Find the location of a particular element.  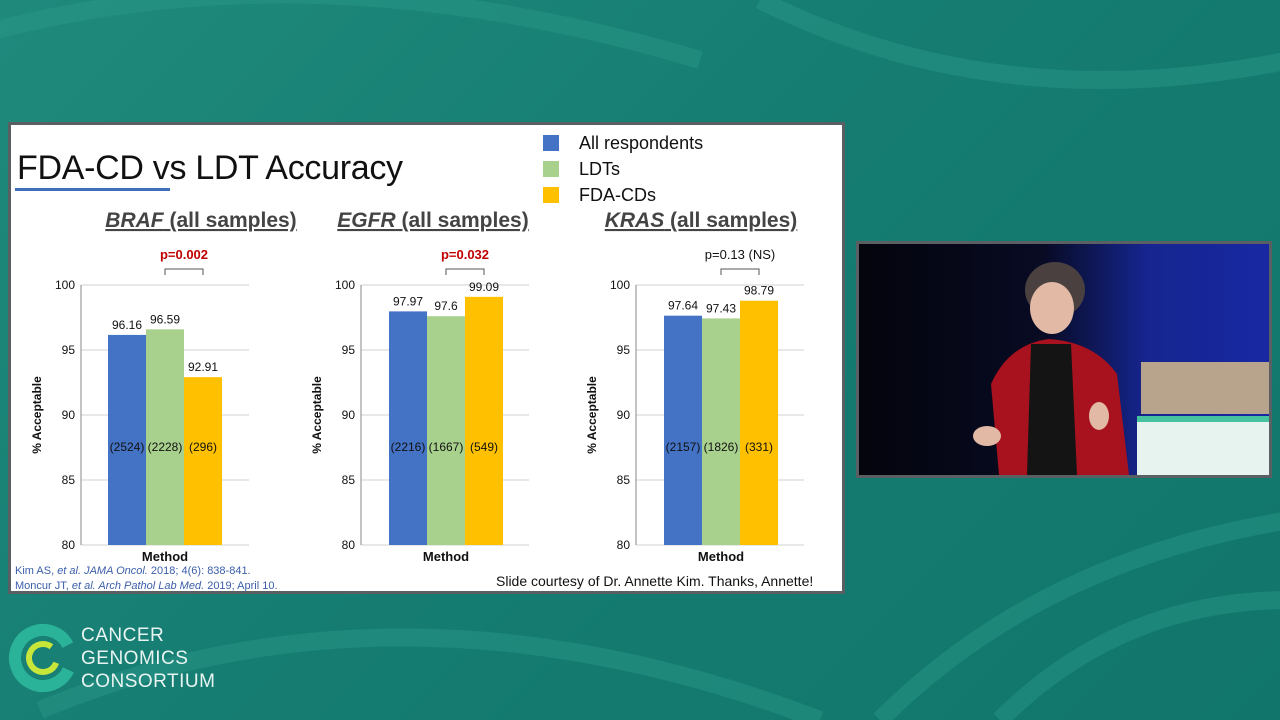

bar-value-label: 96.59 is located at coordinates (165, 319).